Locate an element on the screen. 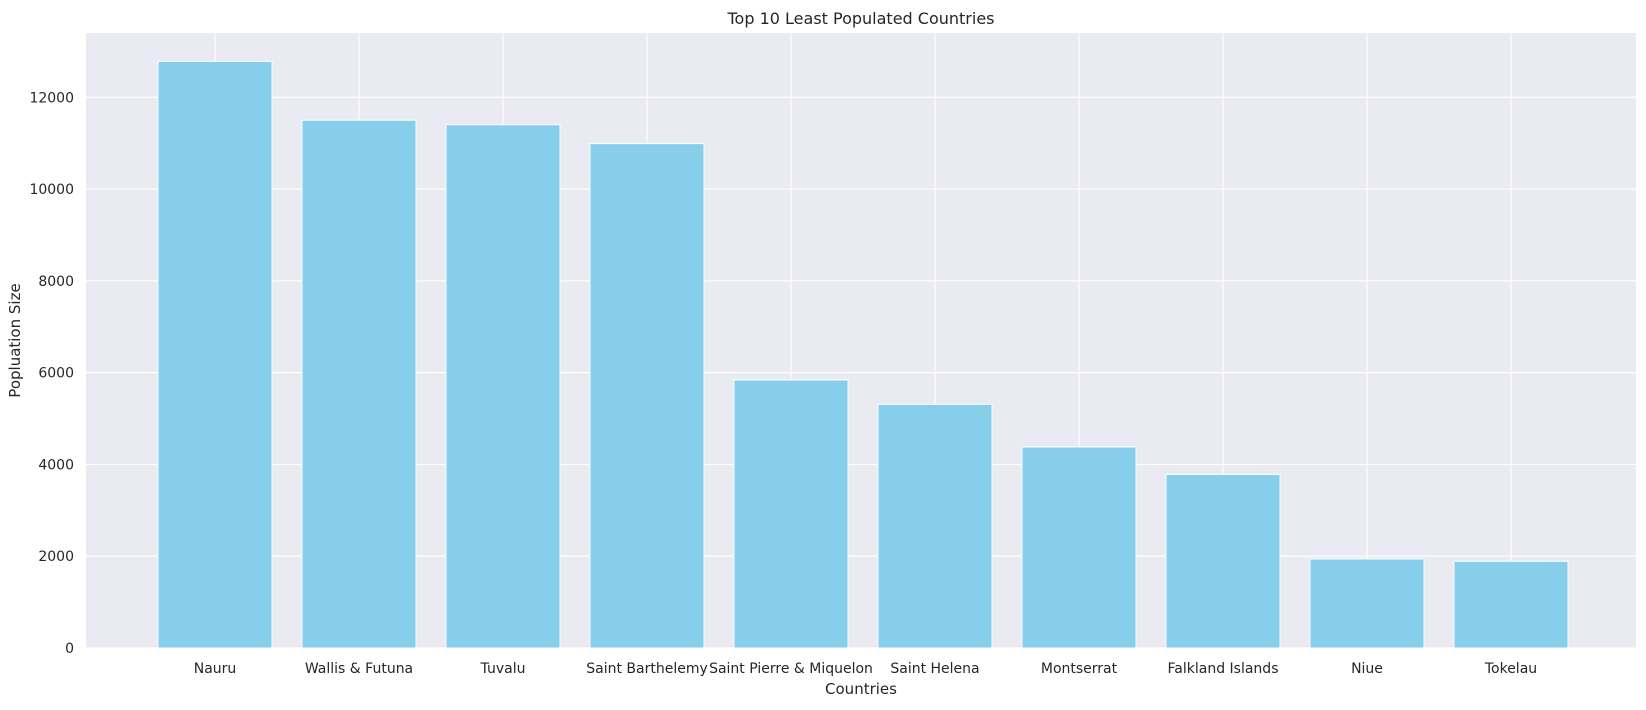 This screenshot has height=710, width=1646. x-tick-label: Niue is located at coordinates (1367, 669).